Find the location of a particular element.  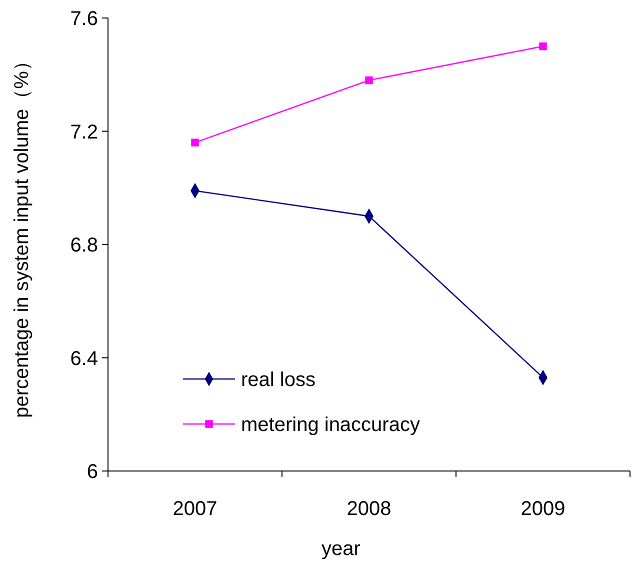

y-tick-label: 6.8 is located at coordinates (84, 245).